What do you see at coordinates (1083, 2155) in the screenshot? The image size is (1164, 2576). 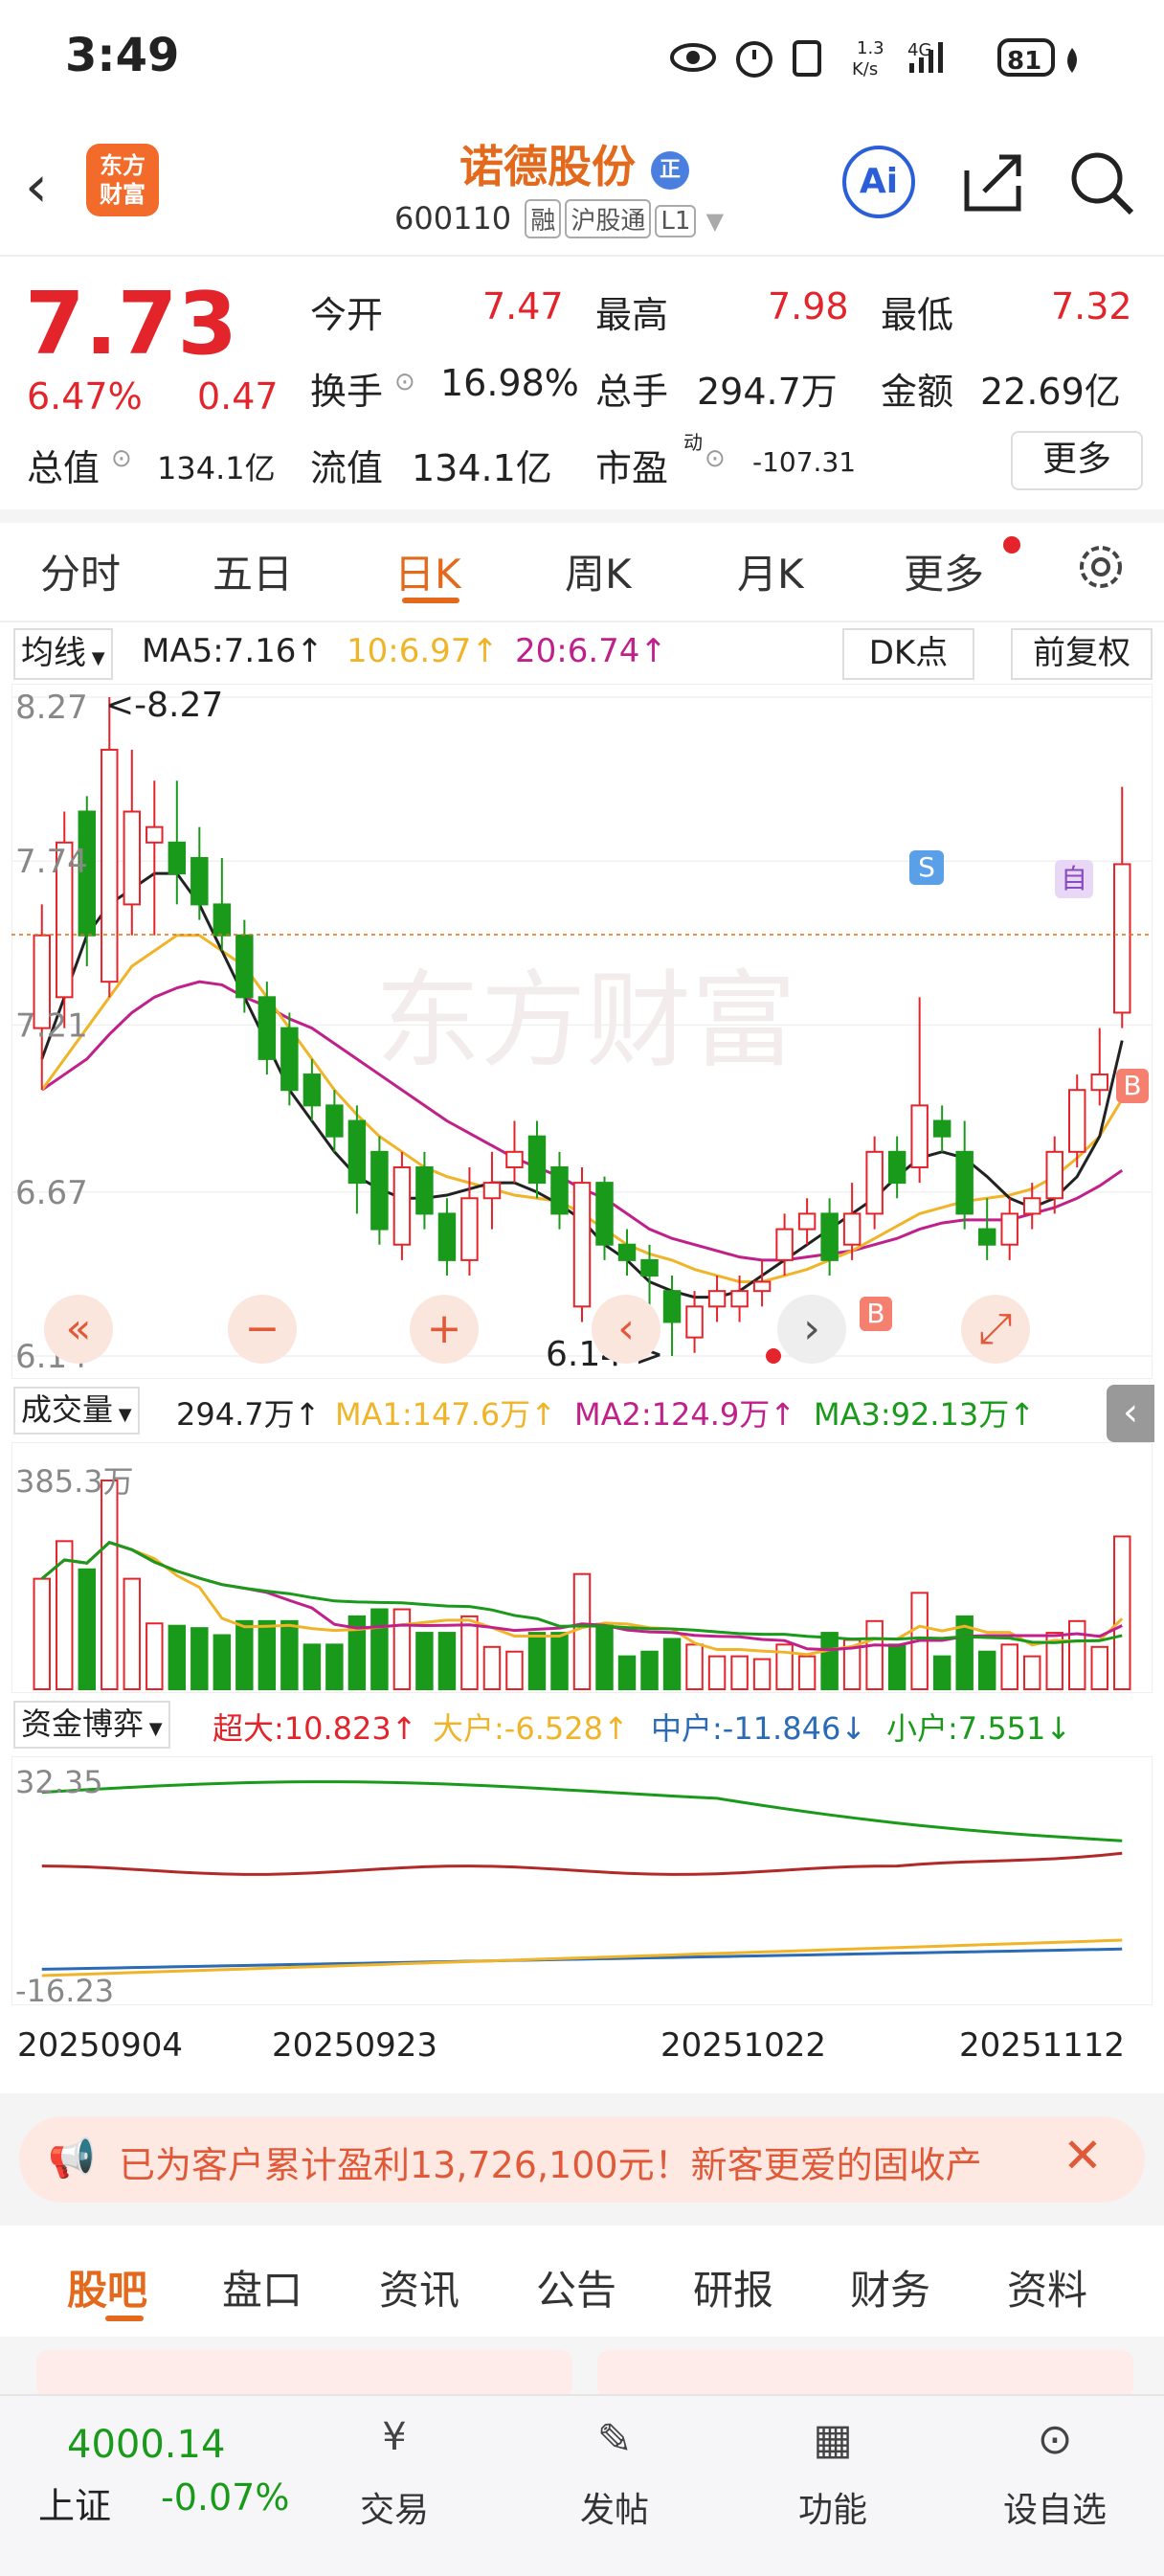 I see `close-icon: ✕` at bounding box center [1083, 2155].